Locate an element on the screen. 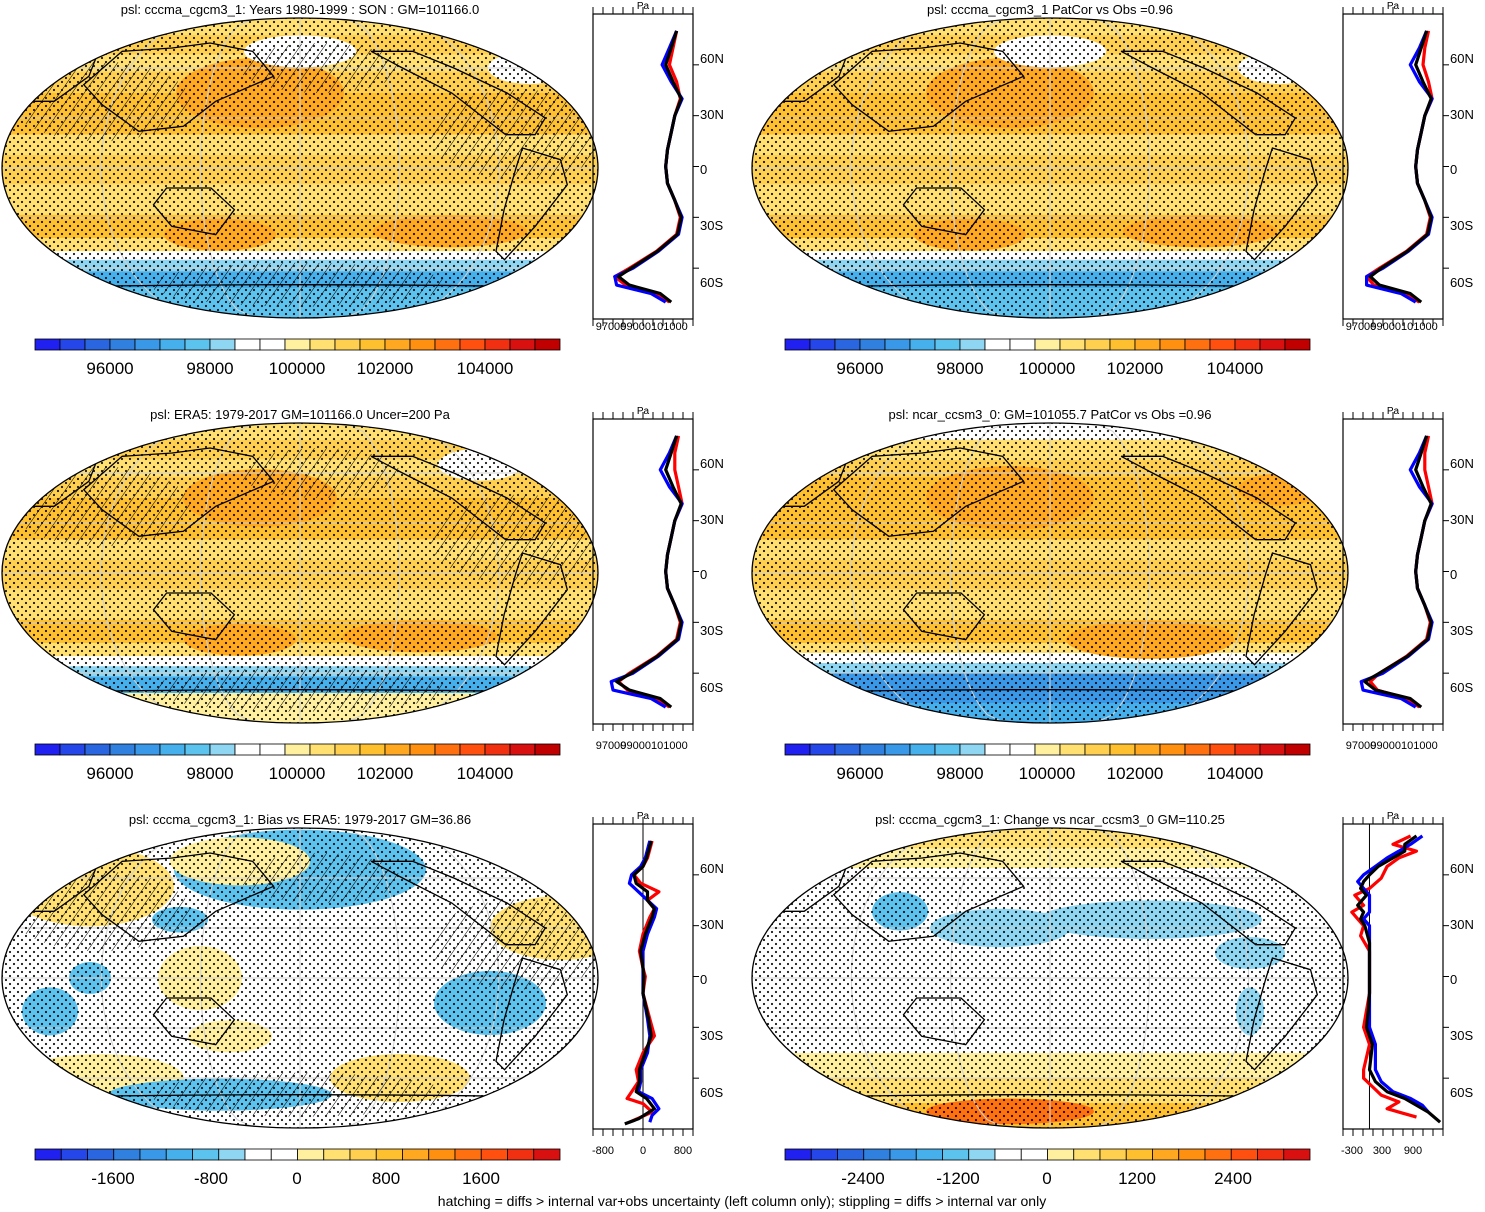 This screenshot has height=1212, width=1485. profile-frame is located at coordinates (1393, 571).